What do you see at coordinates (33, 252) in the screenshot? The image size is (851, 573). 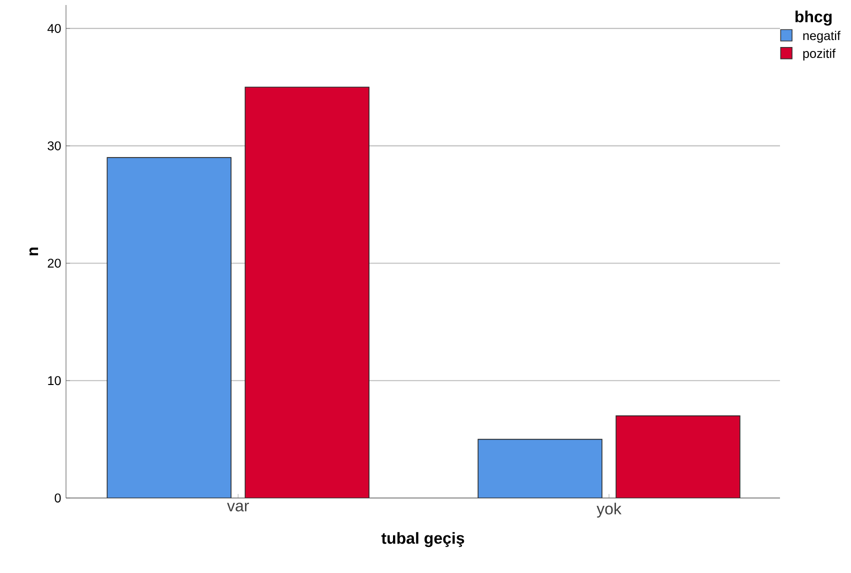 I see `y-axis-title: n` at bounding box center [33, 252].